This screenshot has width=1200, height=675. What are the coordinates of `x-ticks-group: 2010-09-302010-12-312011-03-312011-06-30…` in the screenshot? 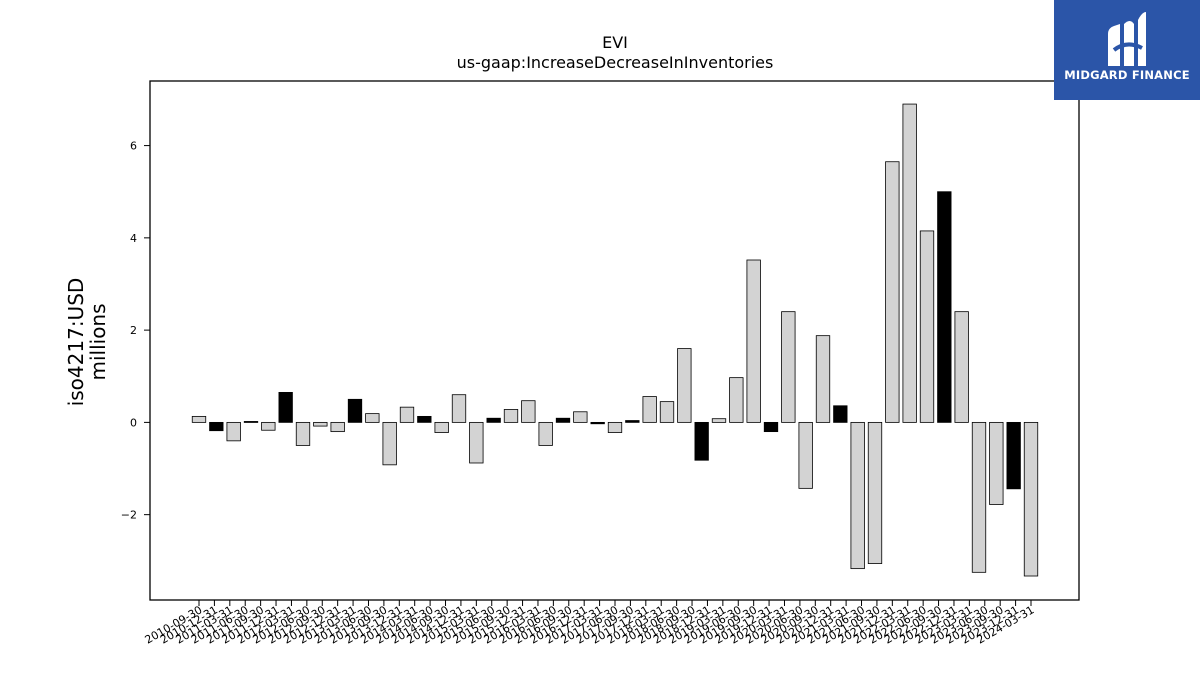 It's located at (590, 623).